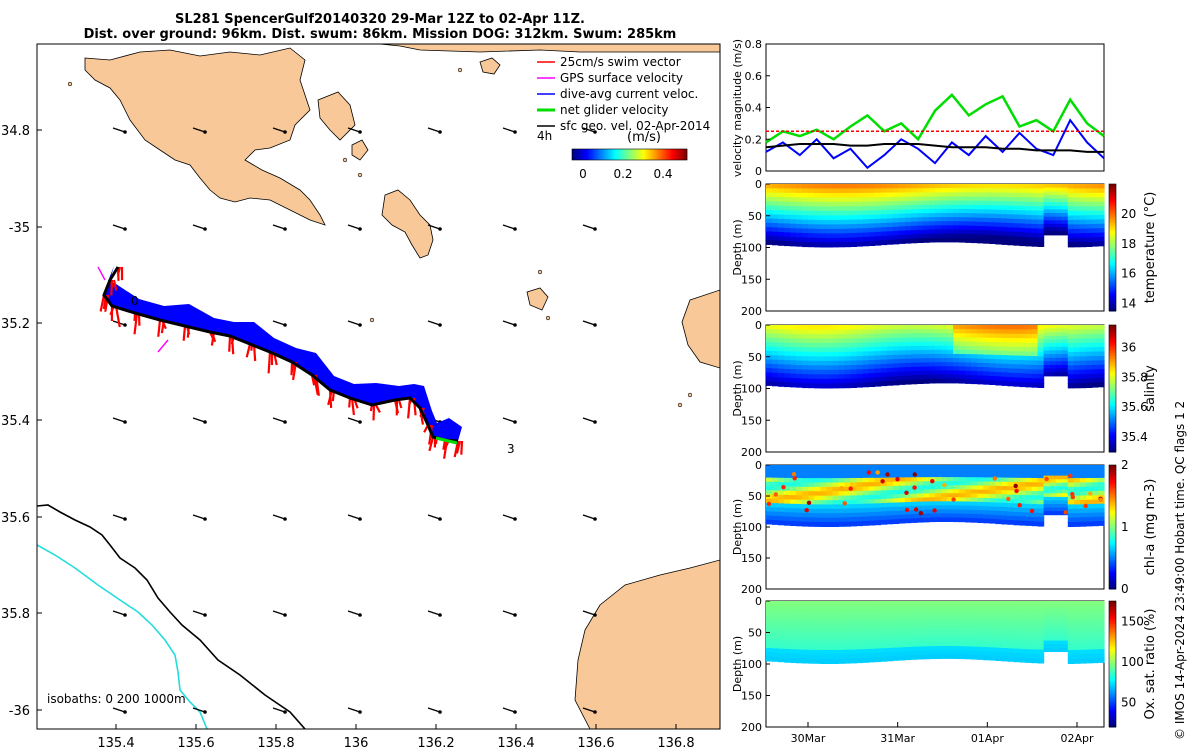 The image size is (1200, 750). Describe the element at coordinates (119, 517) in the screenshot. I see `sfc-velocity-arrow` at that location.